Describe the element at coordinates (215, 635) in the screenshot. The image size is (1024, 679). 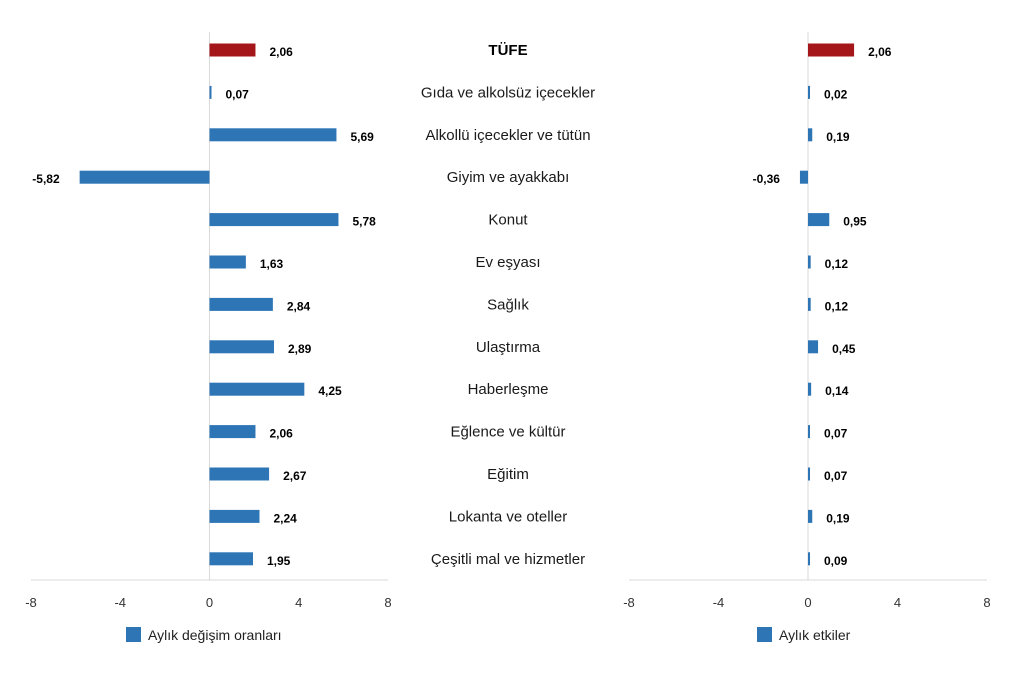
I see `left-legend-label: Aylık değişim oranları` at that location.